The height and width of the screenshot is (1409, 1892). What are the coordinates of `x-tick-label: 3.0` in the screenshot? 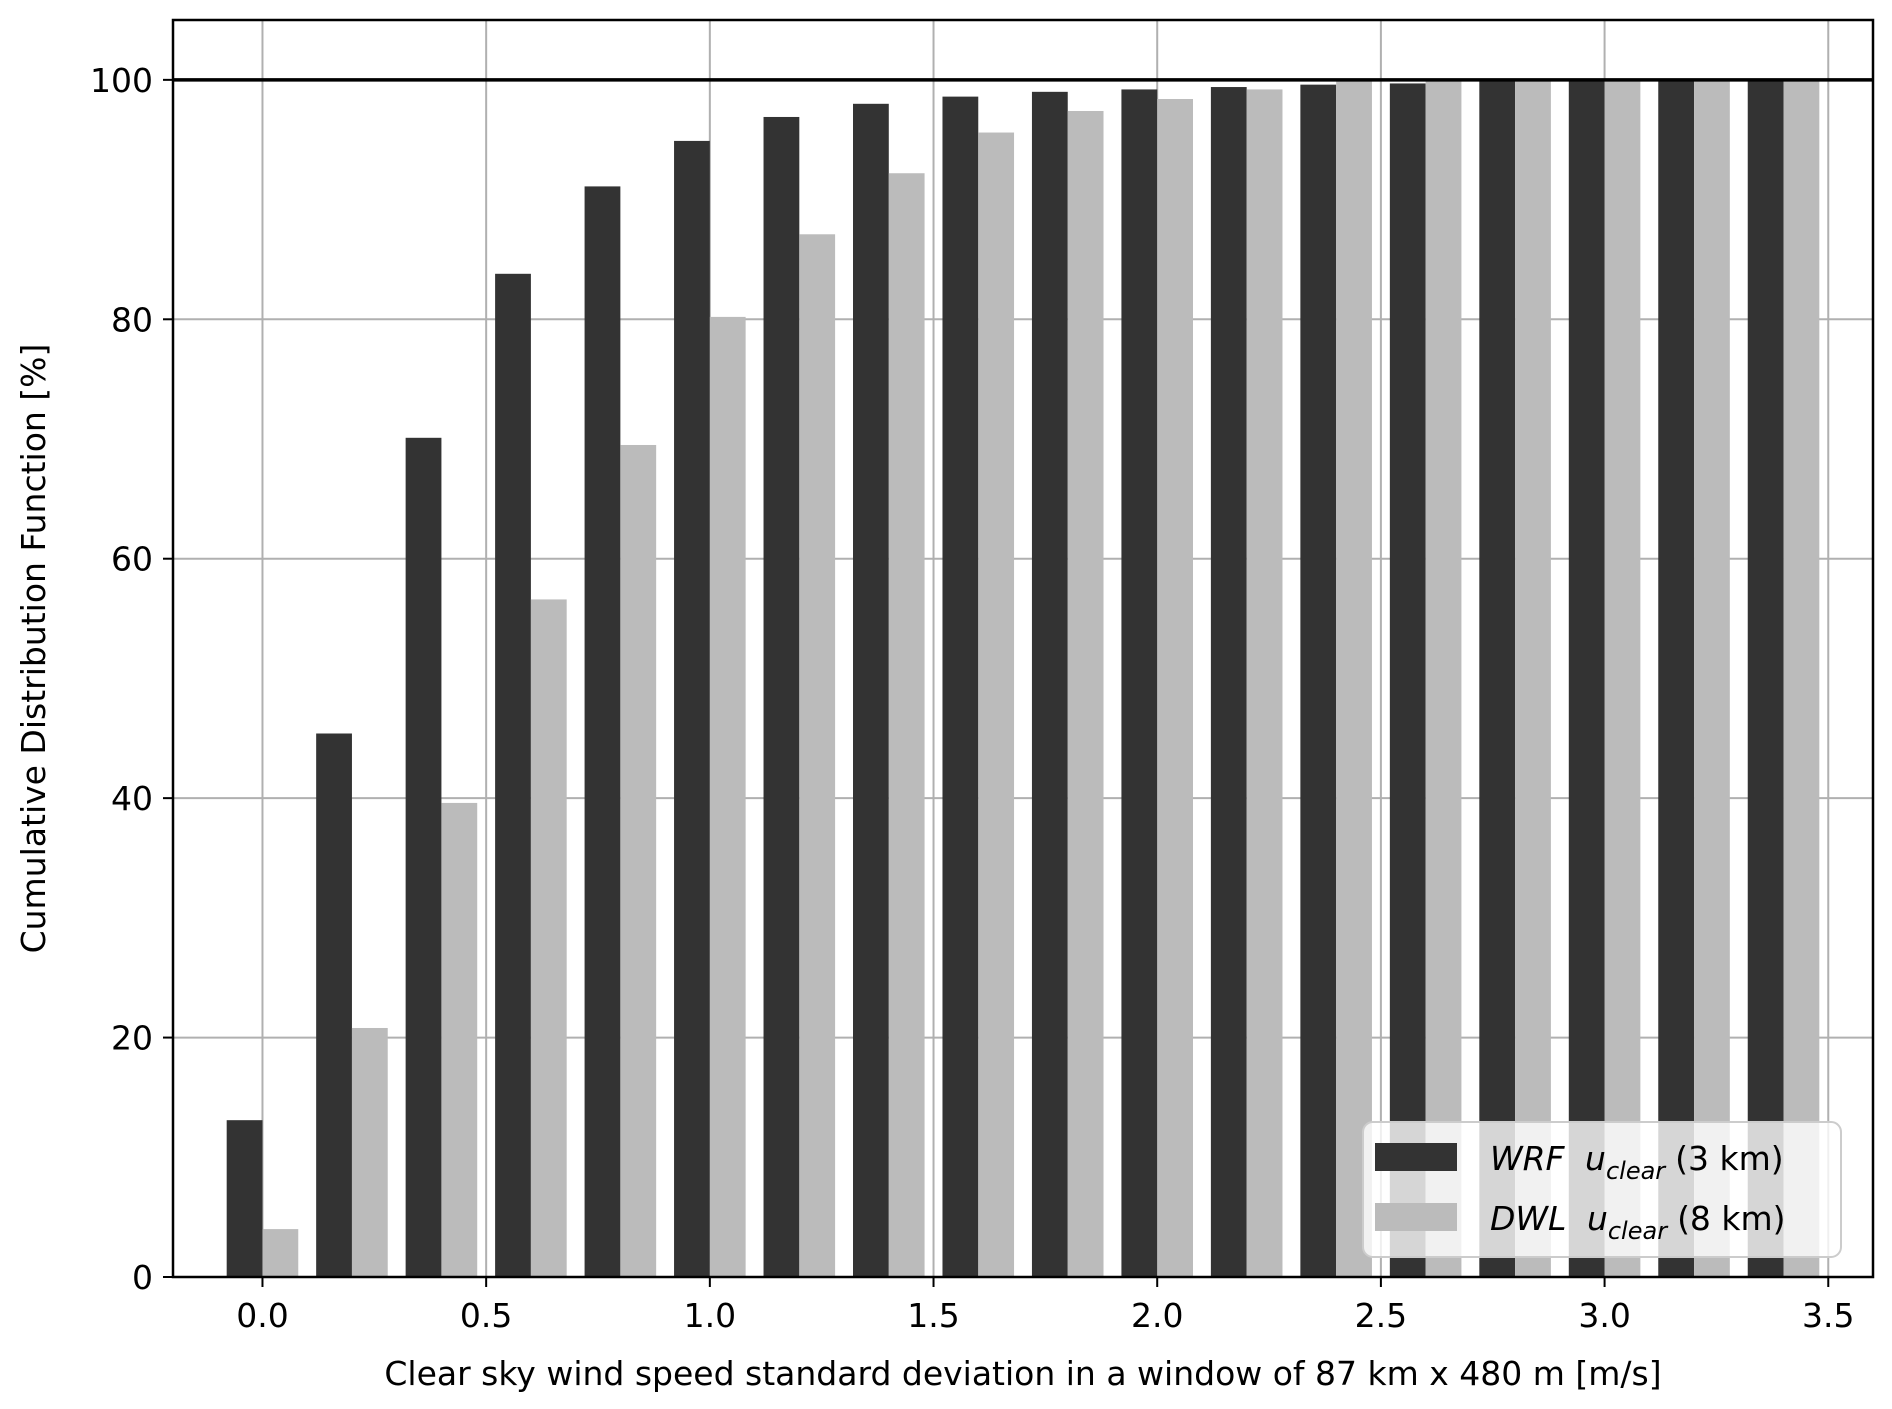 It's located at (1604, 1315).